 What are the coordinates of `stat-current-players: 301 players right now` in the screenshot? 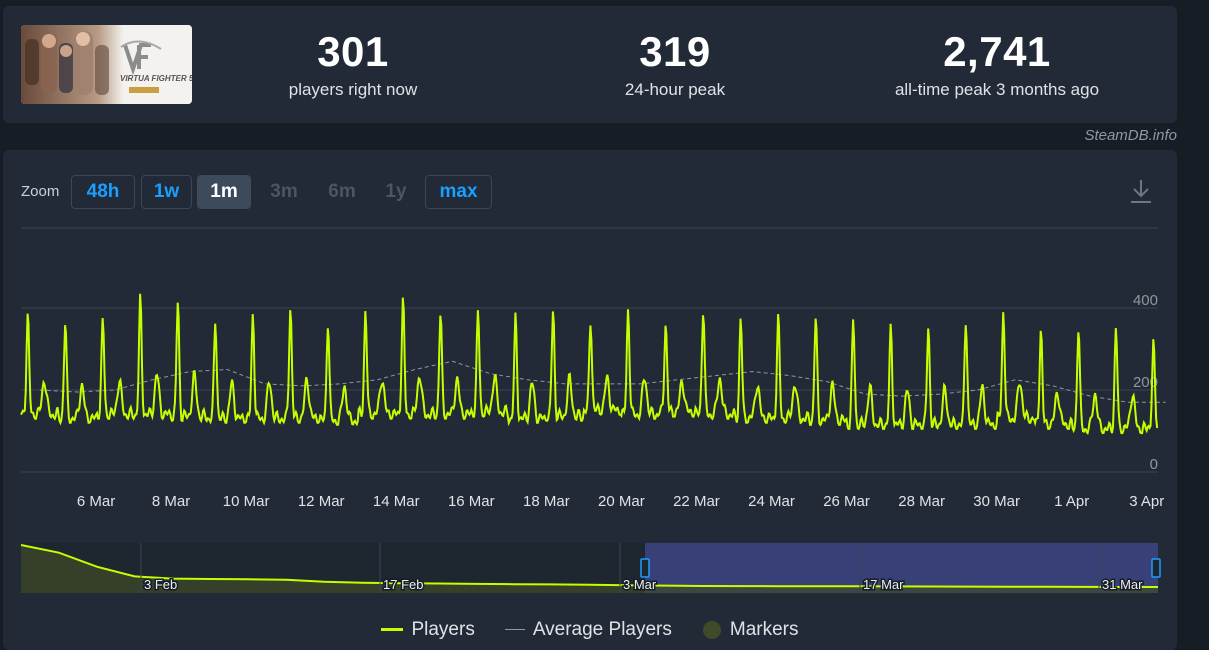 It's located at (353, 64).